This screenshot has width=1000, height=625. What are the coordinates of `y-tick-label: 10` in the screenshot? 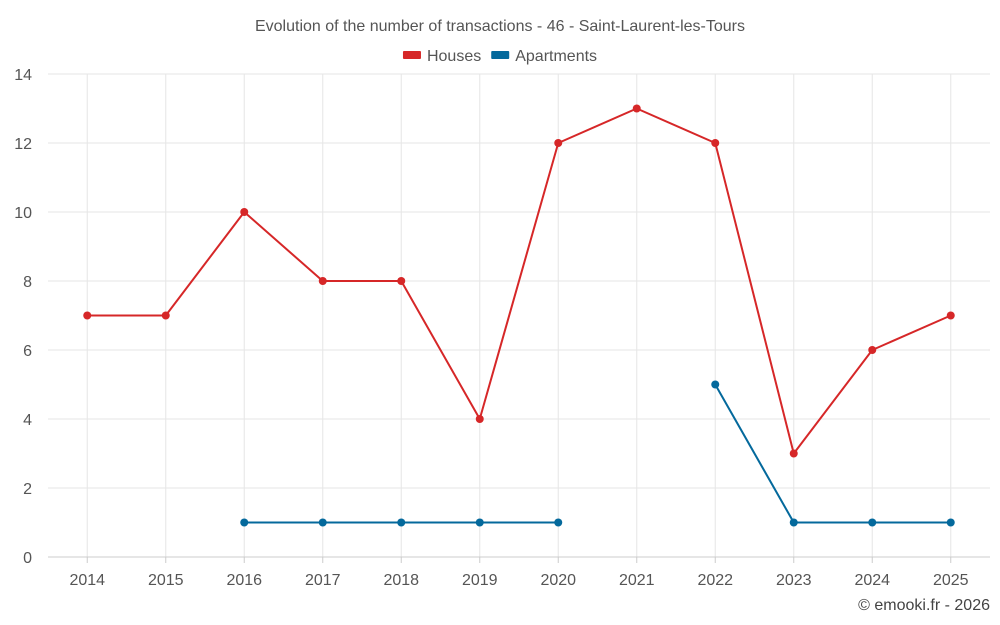 It's located at (23, 213).